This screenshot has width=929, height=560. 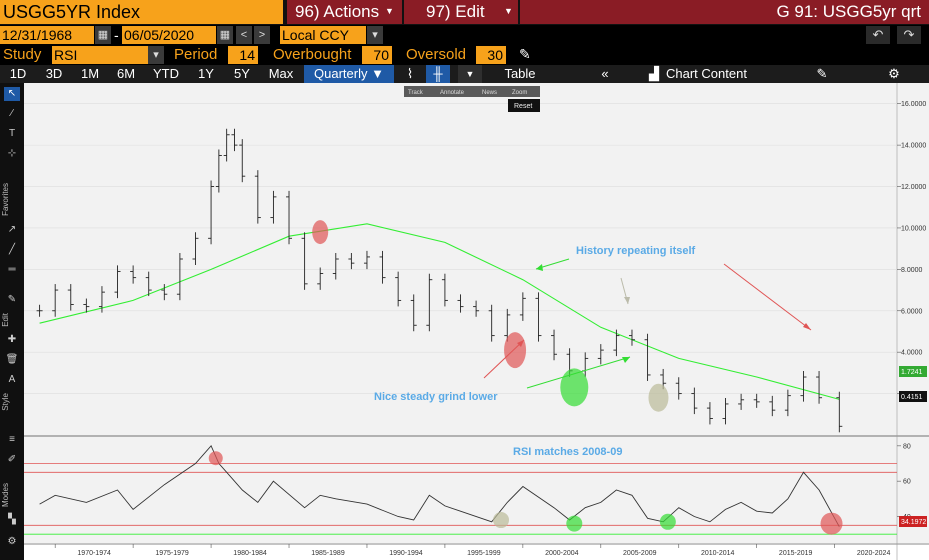 What do you see at coordinates (878, 35) in the screenshot?
I see `undo-icon: ↶` at bounding box center [878, 35].